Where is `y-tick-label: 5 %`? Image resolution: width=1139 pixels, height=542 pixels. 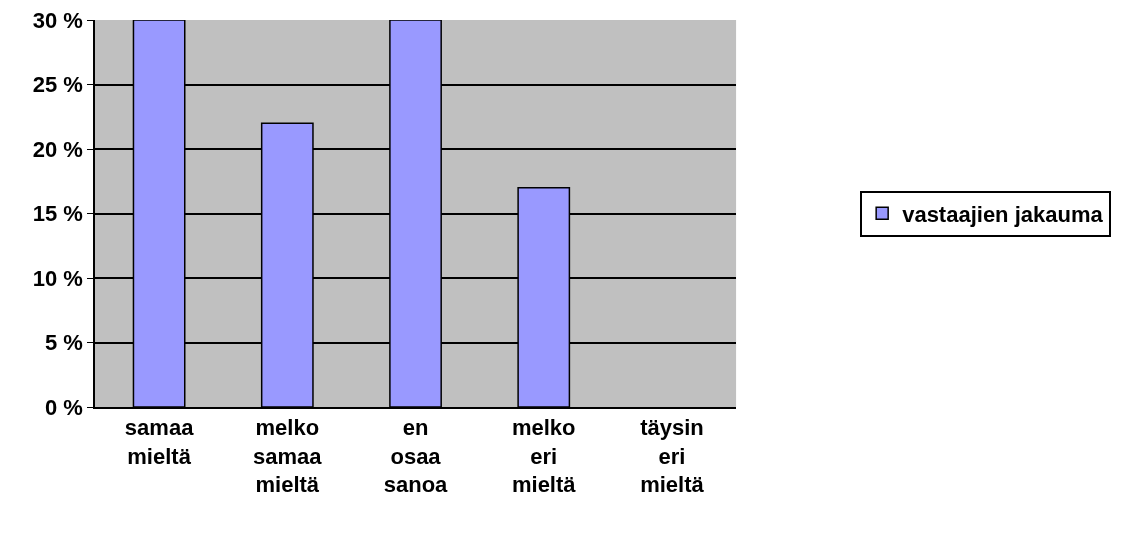
y-tick-label: 5 % is located at coordinates (63, 343).